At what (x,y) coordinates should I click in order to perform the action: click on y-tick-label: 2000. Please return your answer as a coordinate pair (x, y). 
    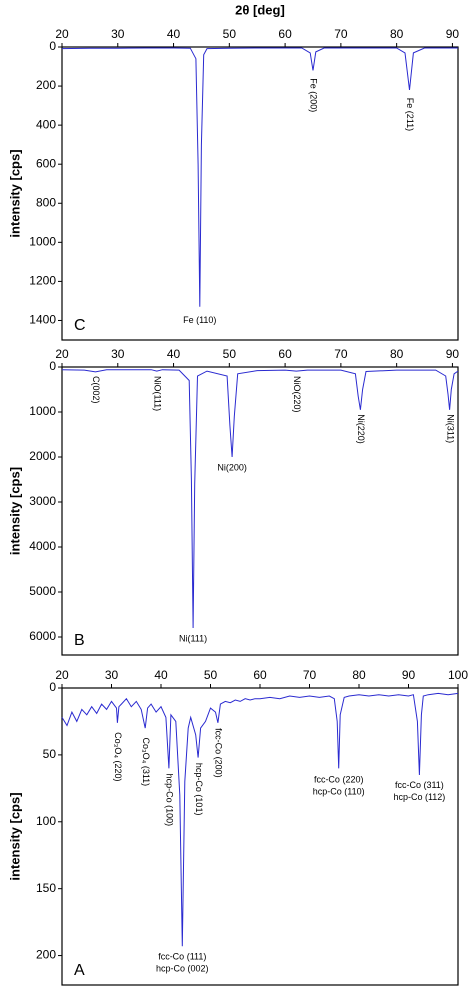
    Looking at the image, I should click on (42, 456).